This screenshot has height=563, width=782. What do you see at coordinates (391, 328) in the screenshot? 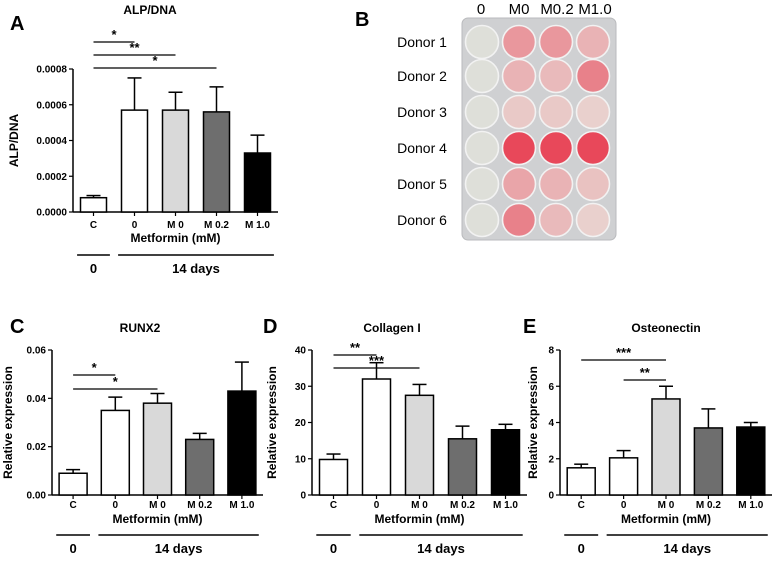
I see `chart-title: Collagen I` at bounding box center [391, 328].